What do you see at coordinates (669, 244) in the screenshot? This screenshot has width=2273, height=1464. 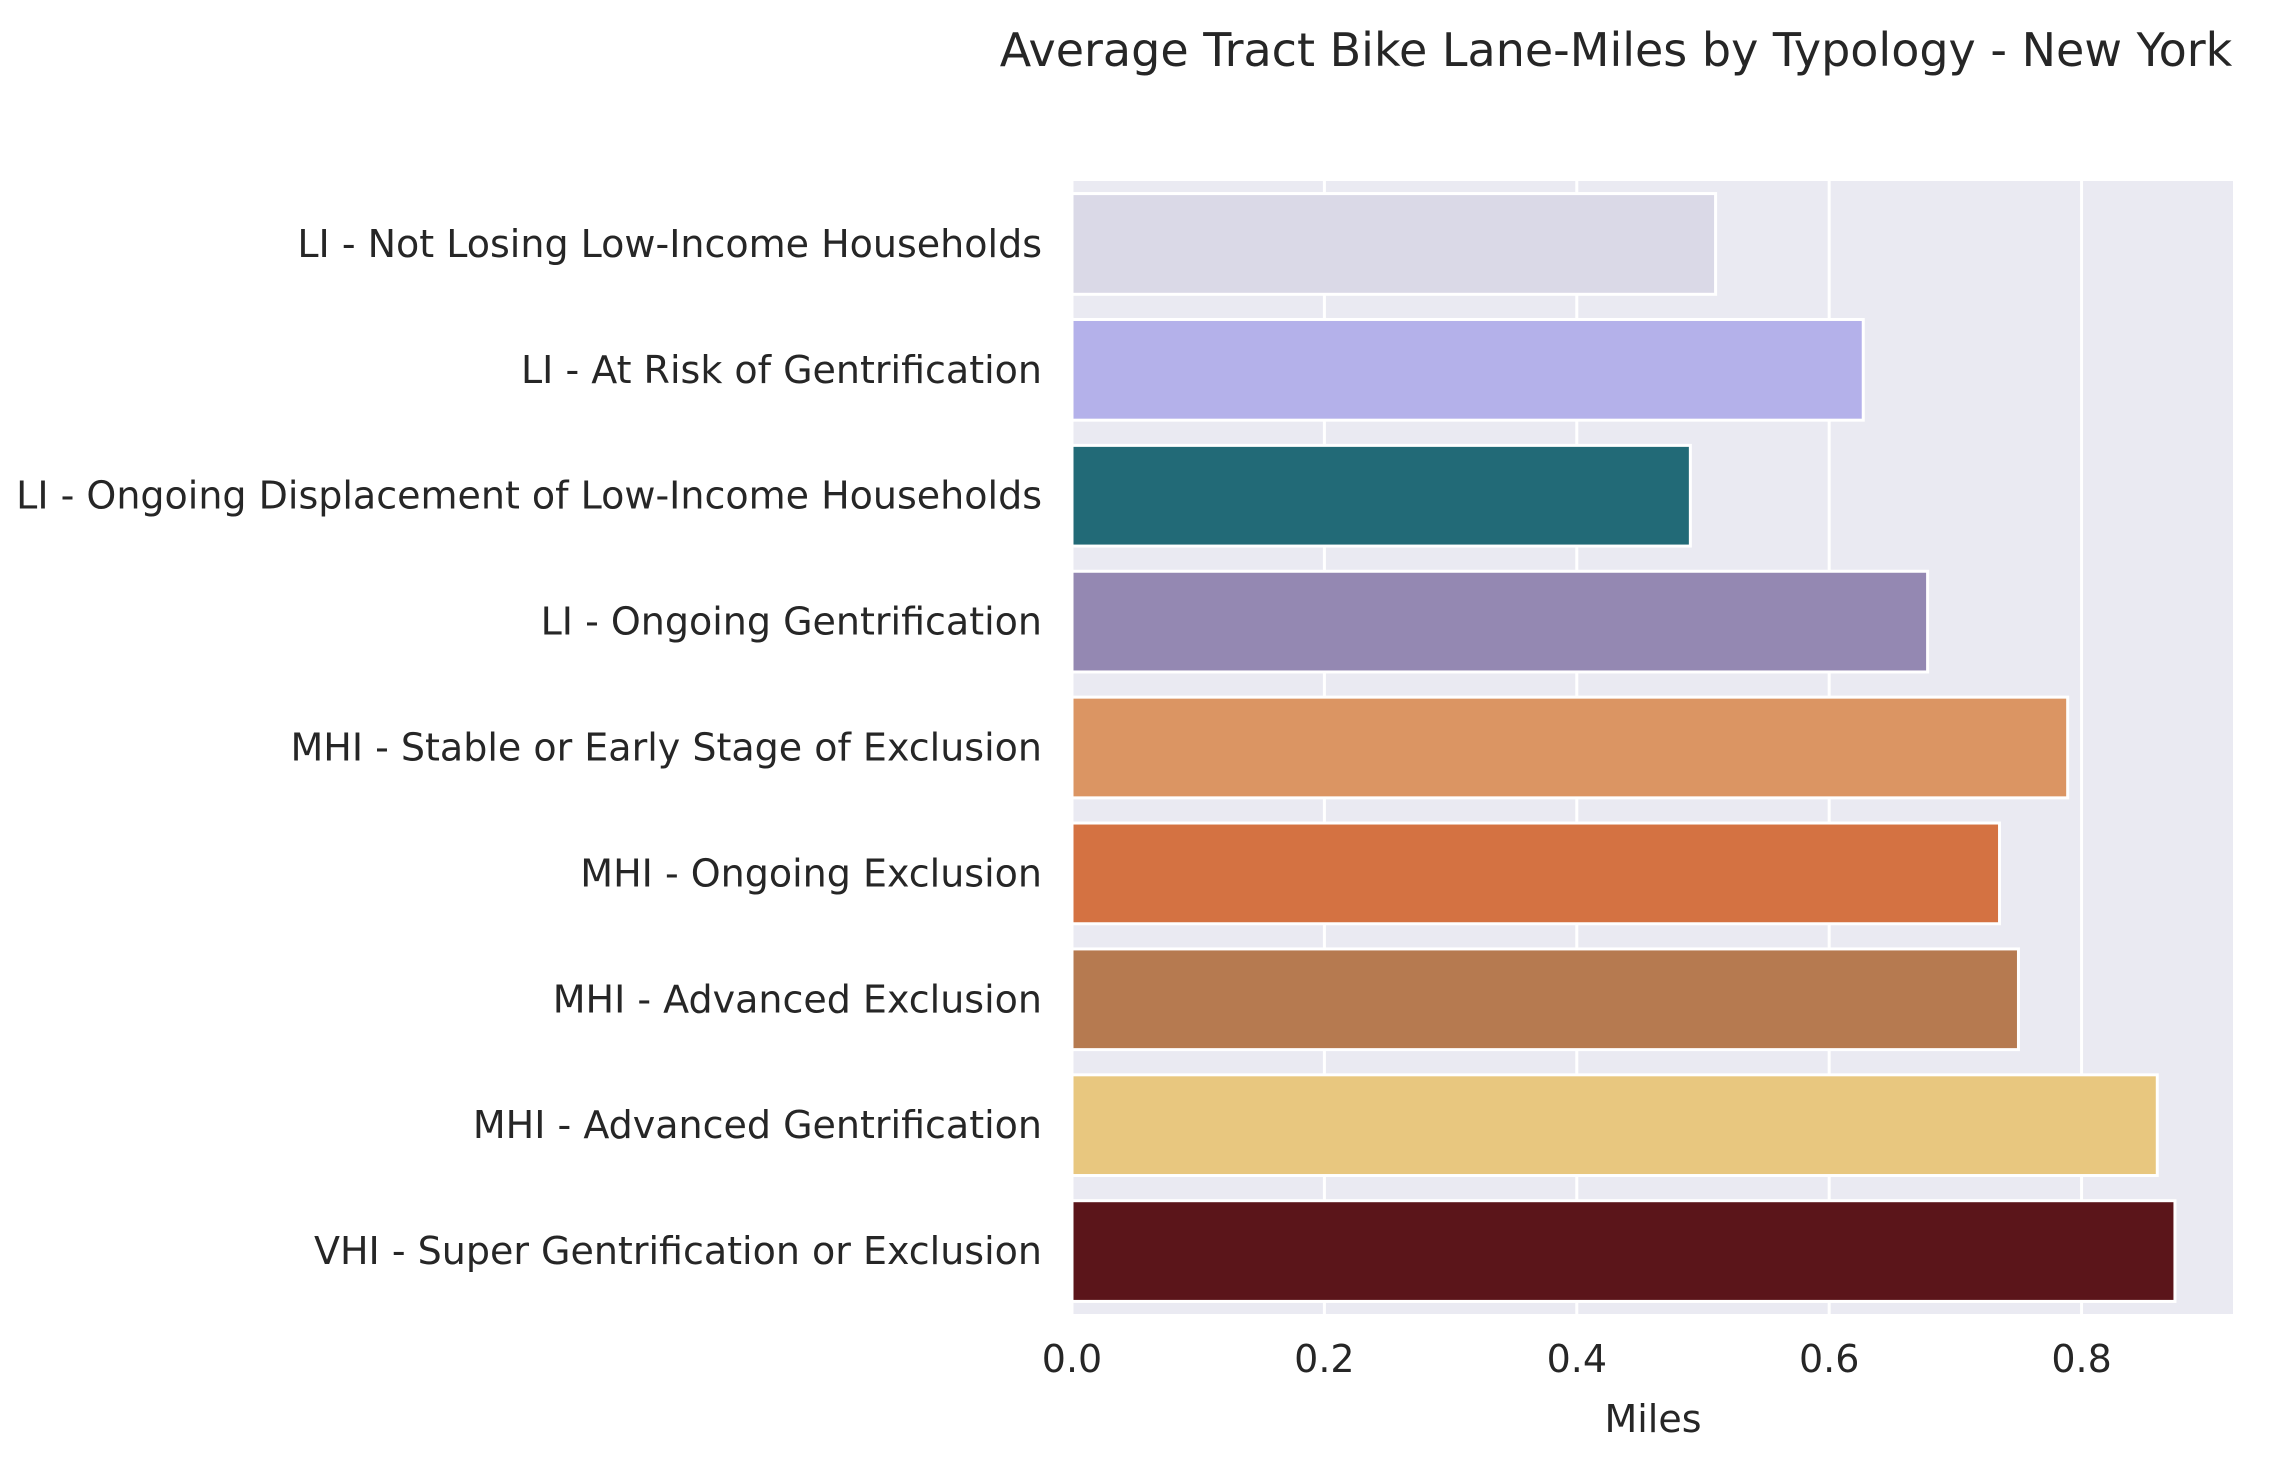 I see `category-label-0: LI - Not Losing Low-Income Households` at bounding box center [669, 244].